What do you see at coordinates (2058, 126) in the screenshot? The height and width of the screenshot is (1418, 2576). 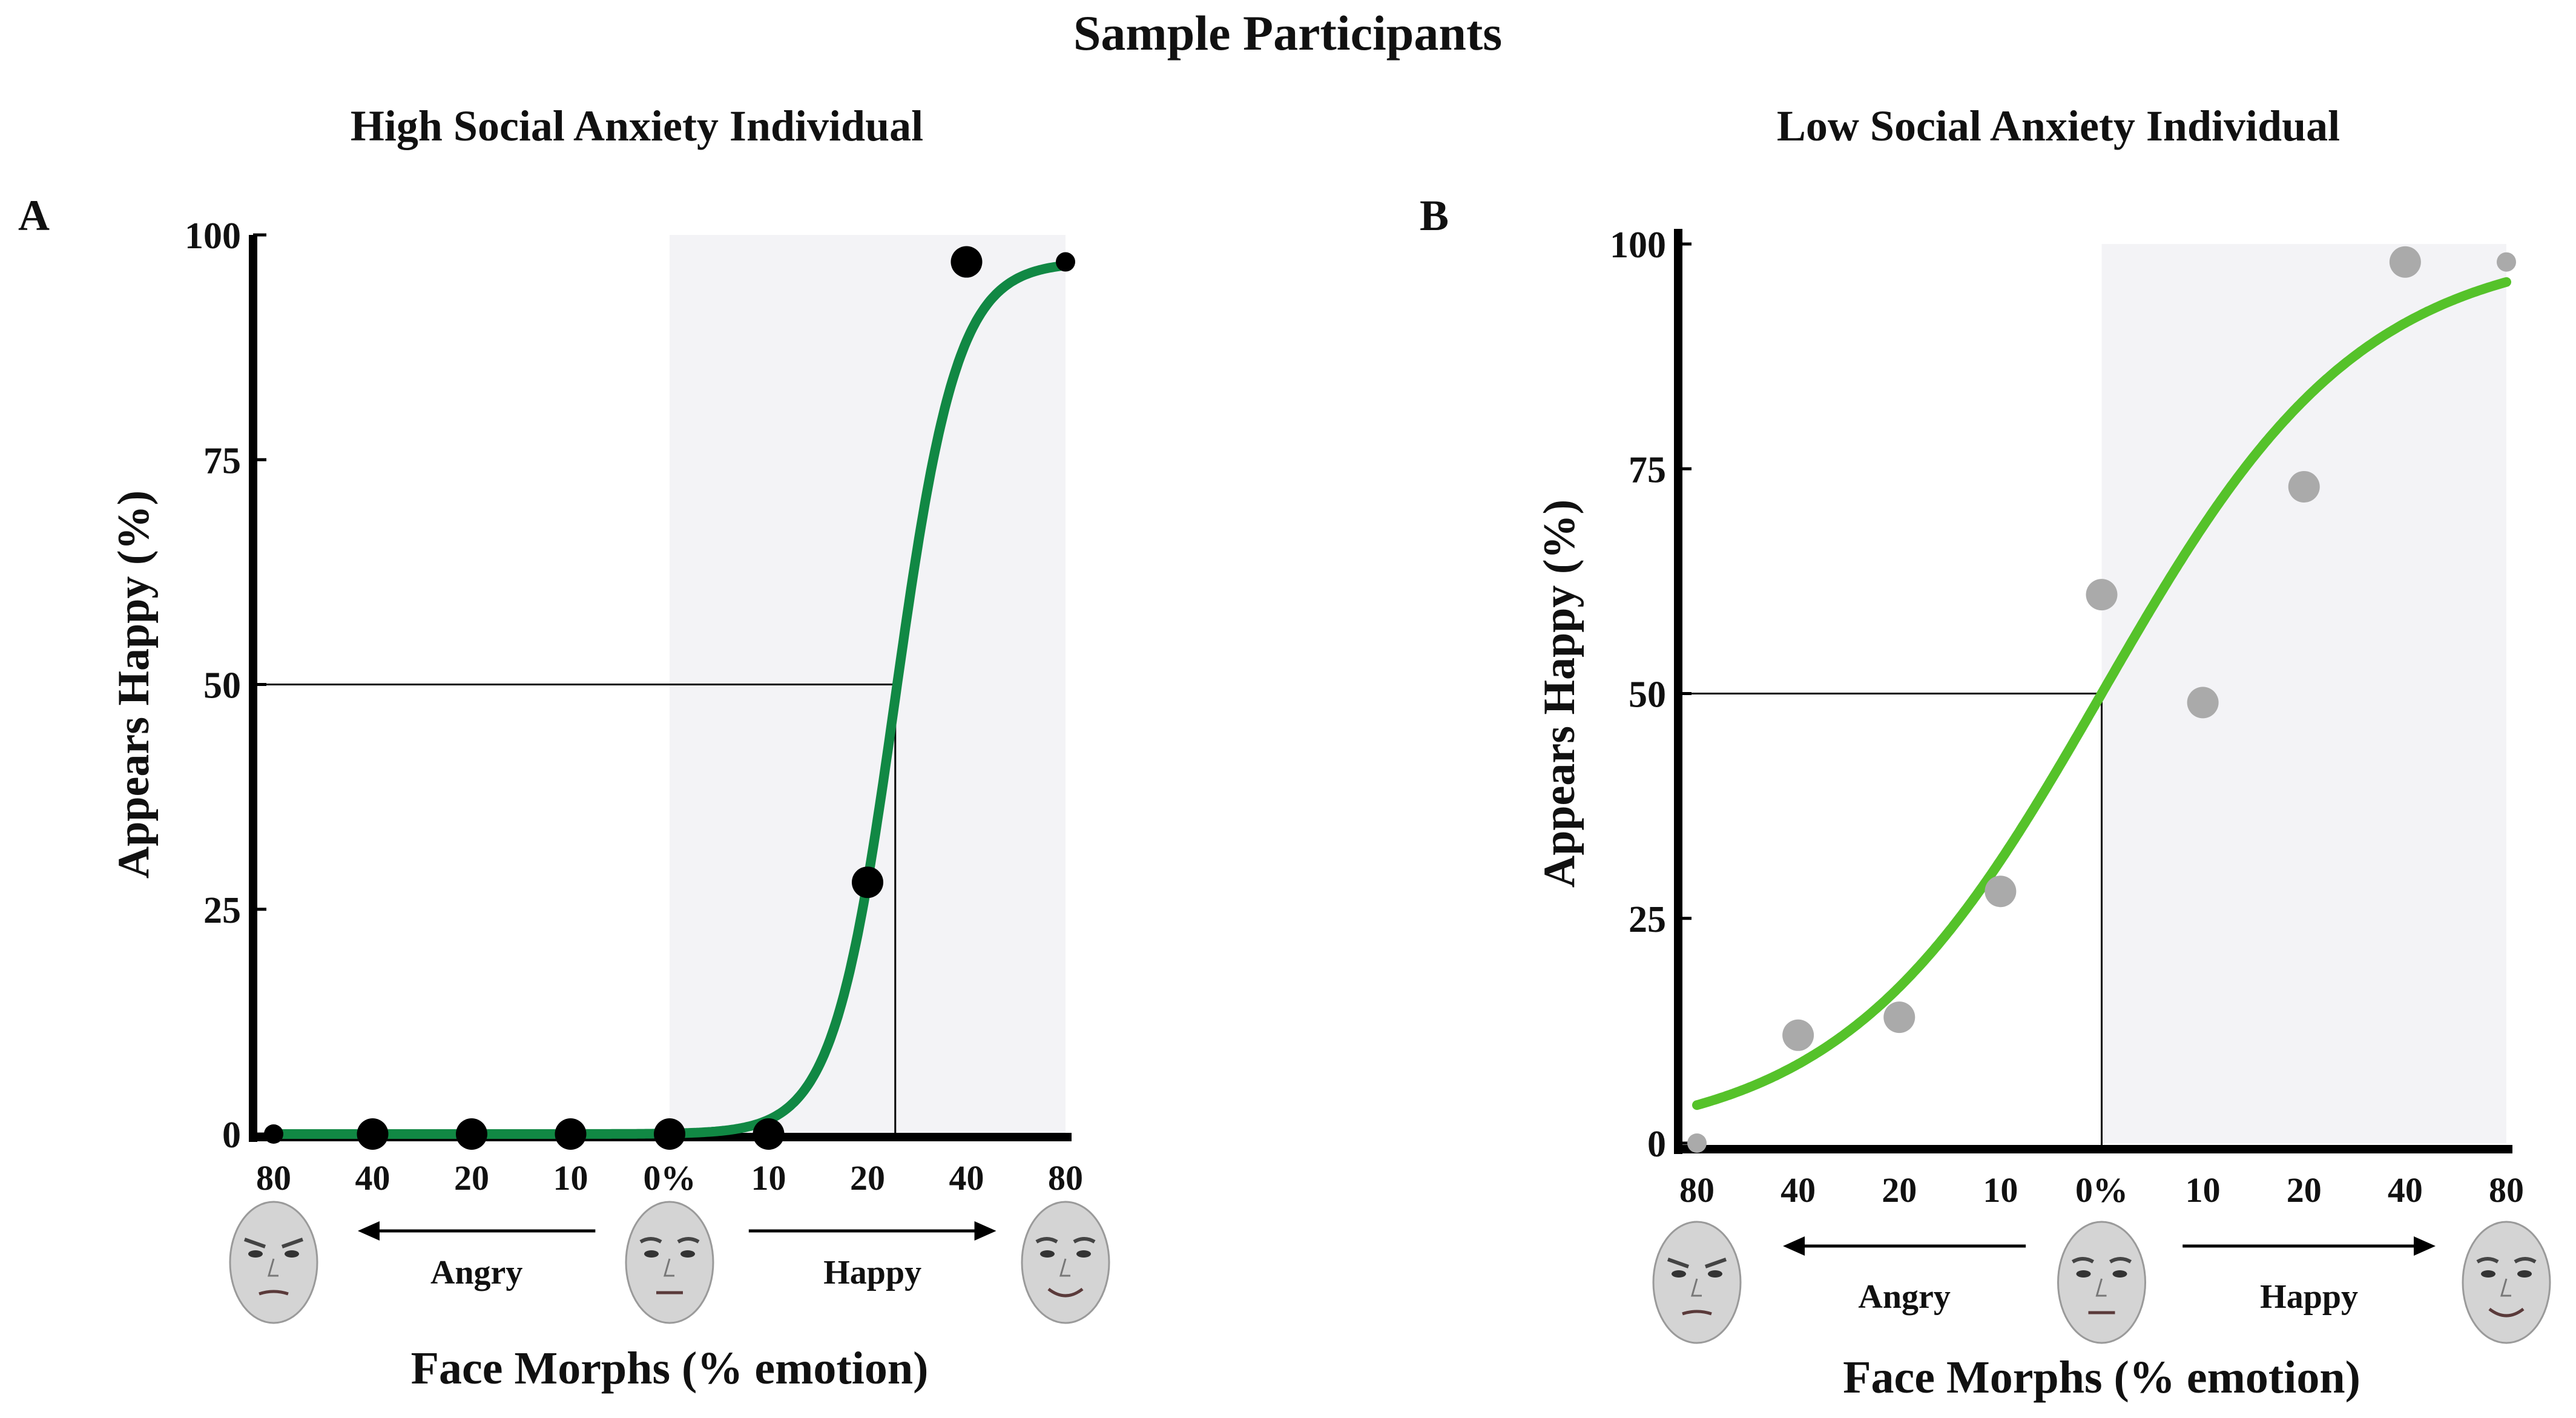 I see `chart-title: Low Social Anxiety Individual` at bounding box center [2058, 126].